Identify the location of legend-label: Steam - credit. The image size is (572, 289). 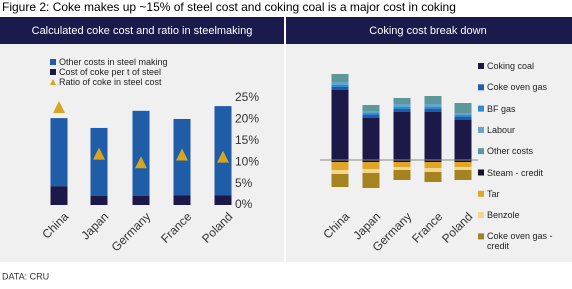
(515, 172).